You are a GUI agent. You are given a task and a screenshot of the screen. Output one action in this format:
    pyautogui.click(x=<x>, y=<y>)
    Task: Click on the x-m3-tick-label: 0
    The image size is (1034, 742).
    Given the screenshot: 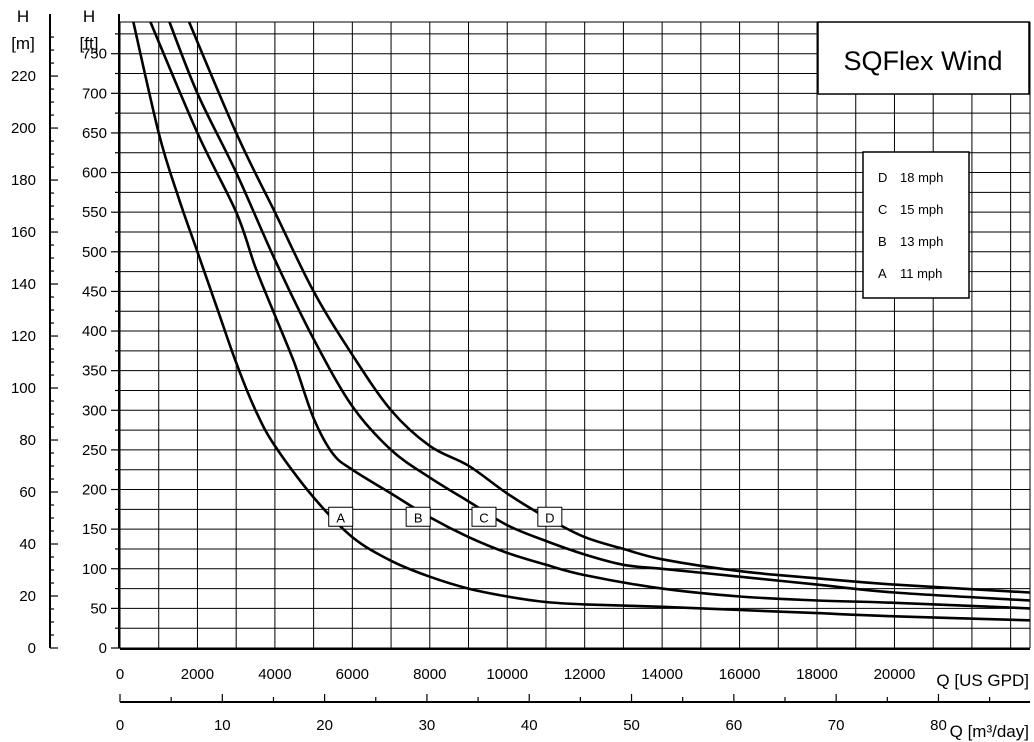 What is the action you would take?
    pyautogui.click(x=120, y=725)
    